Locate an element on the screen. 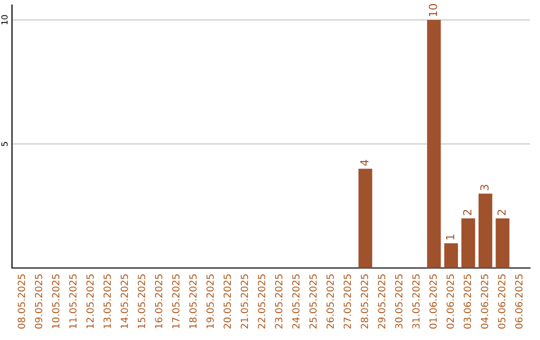 This screenshot has width=540, height=340. x-tick-label: 24.05.2025 is located at coordinates (296, 301).